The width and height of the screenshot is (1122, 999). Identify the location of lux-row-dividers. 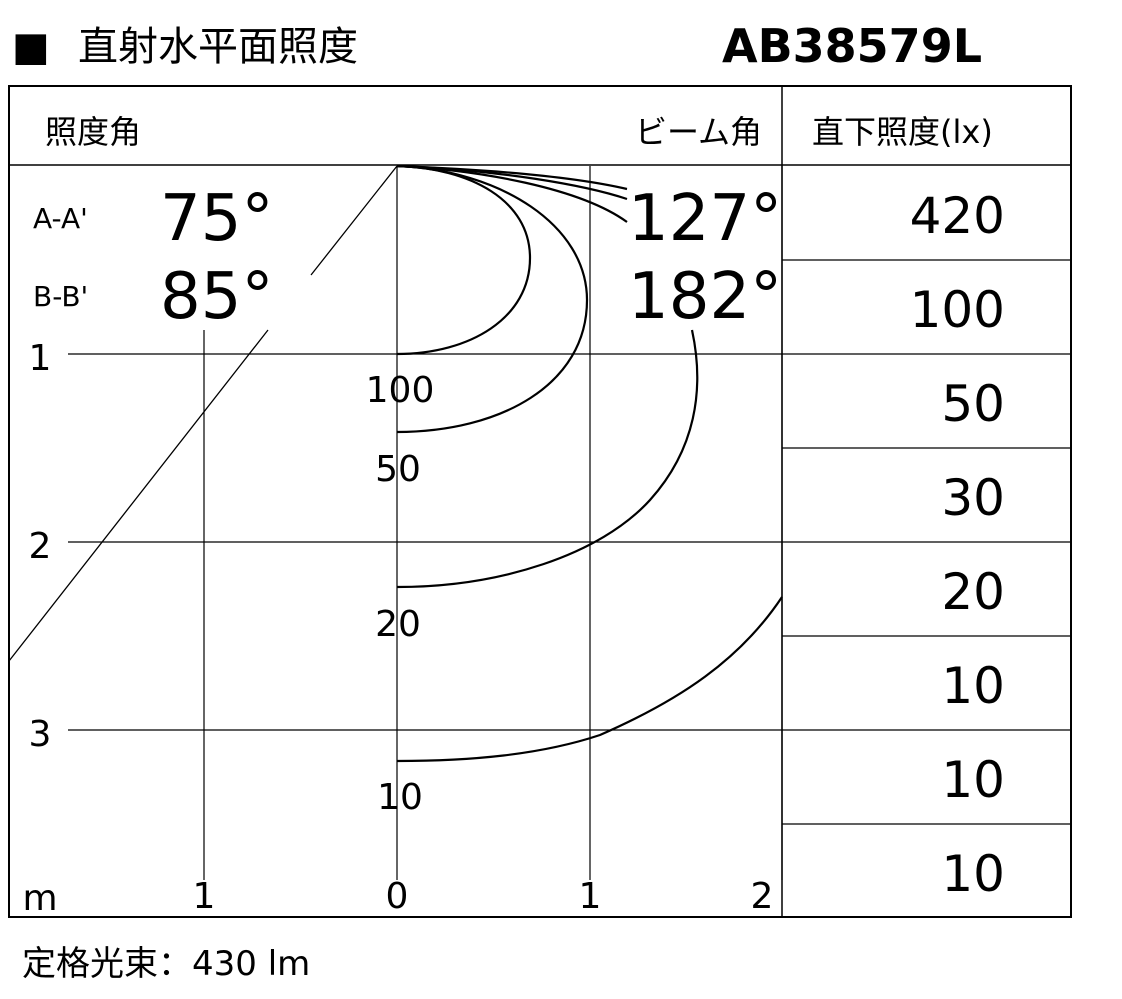
(926, 542).